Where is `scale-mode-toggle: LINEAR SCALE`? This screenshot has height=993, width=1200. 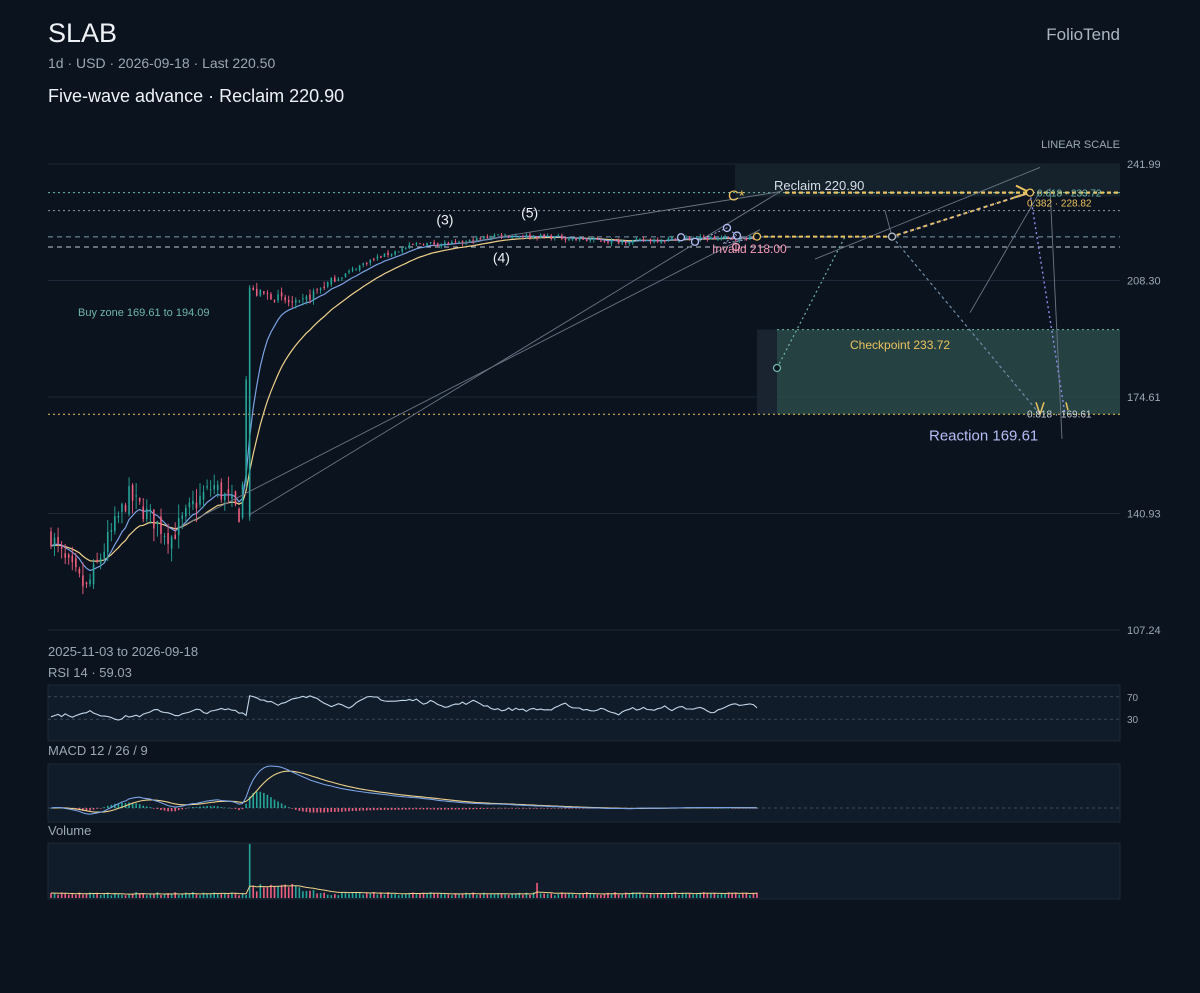 scale-mode-toggle: LINEAR SCALE is located at coordinates (1080, 145).